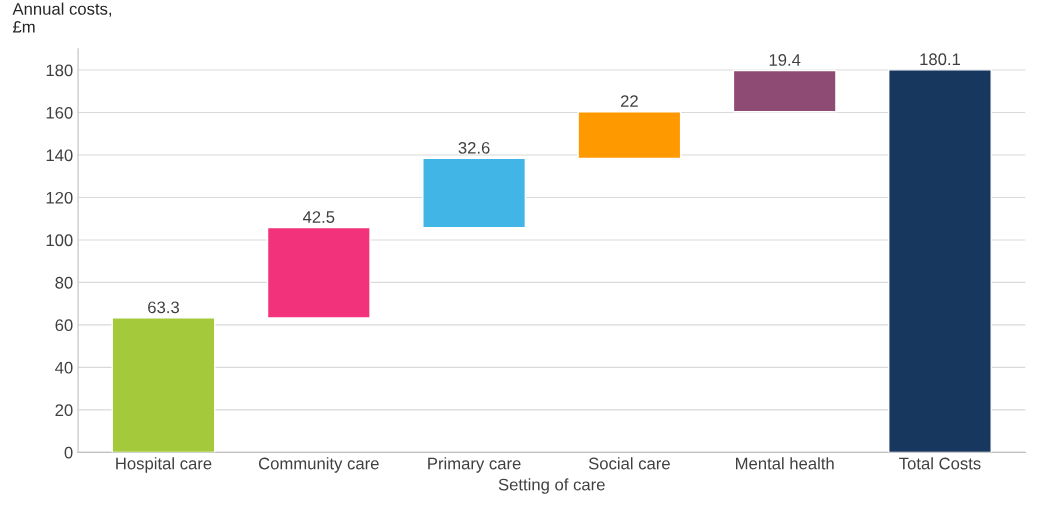  I want to click on y-tick-label: 60, so click(64, 325).